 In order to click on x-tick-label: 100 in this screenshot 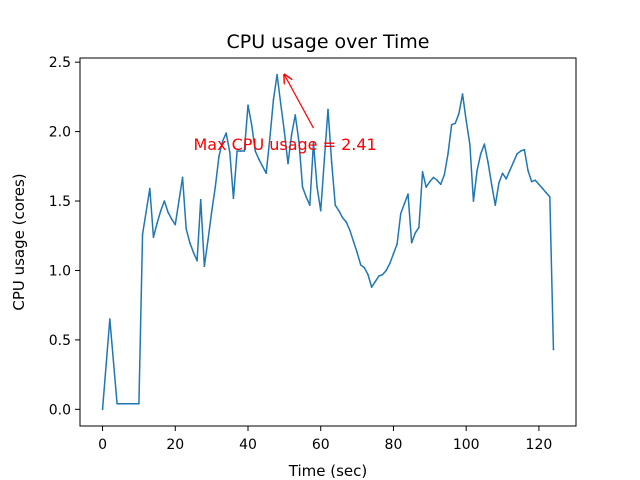, I will do `click(466, 445)`.